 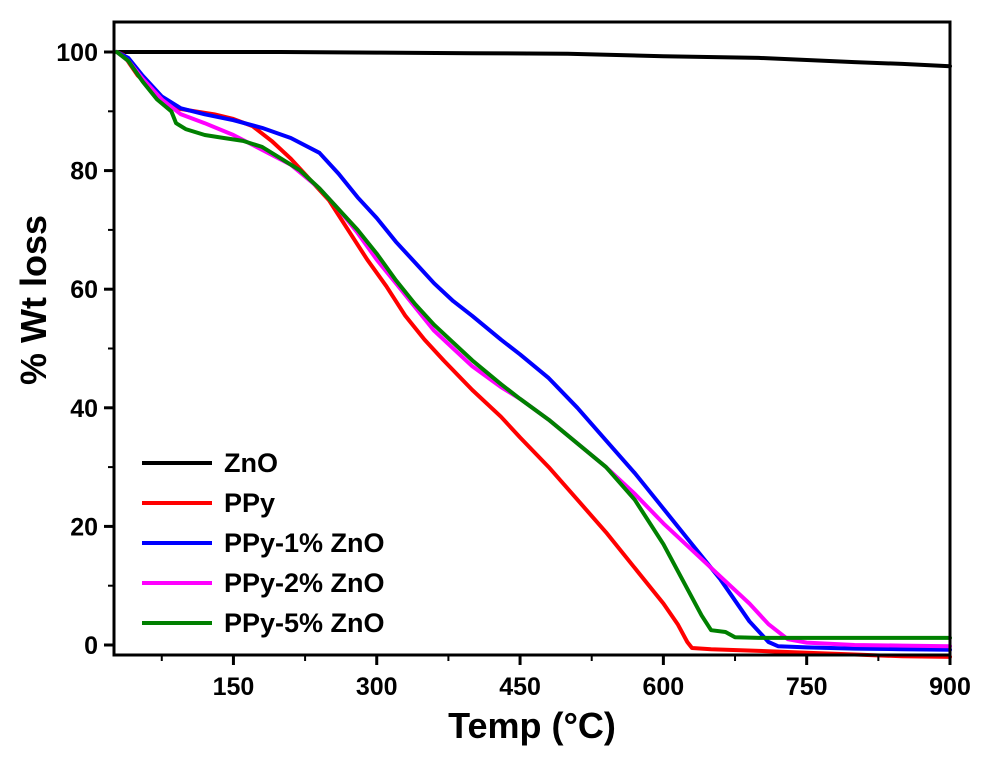 What do you see at coordinates (77, 53) in the screenshot?
I see `y-tick-label: 100` at bounding box center [77, 53].